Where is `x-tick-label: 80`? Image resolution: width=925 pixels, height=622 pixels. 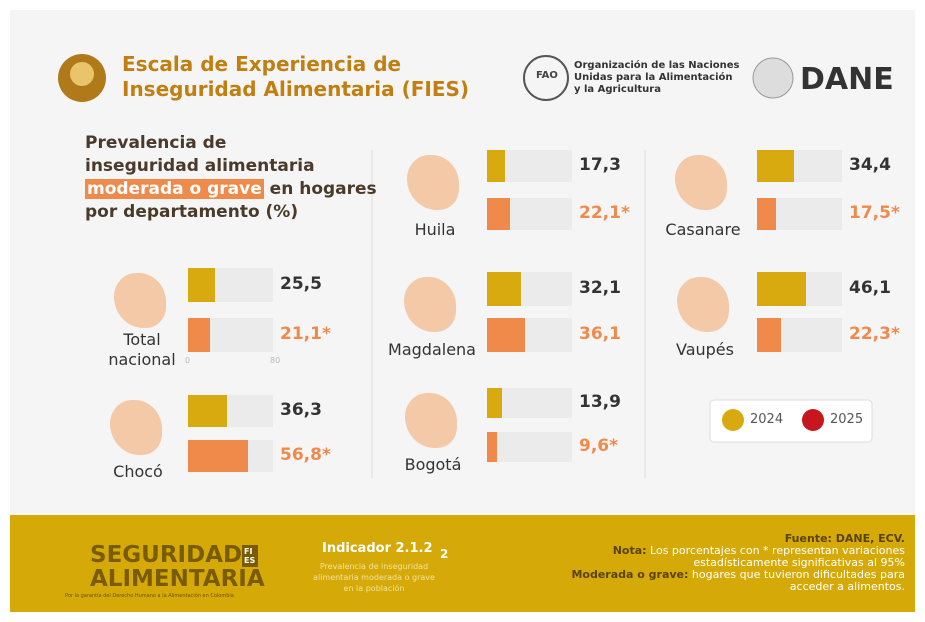
x-tick-label: 80 is located at coordinates (275, 360).